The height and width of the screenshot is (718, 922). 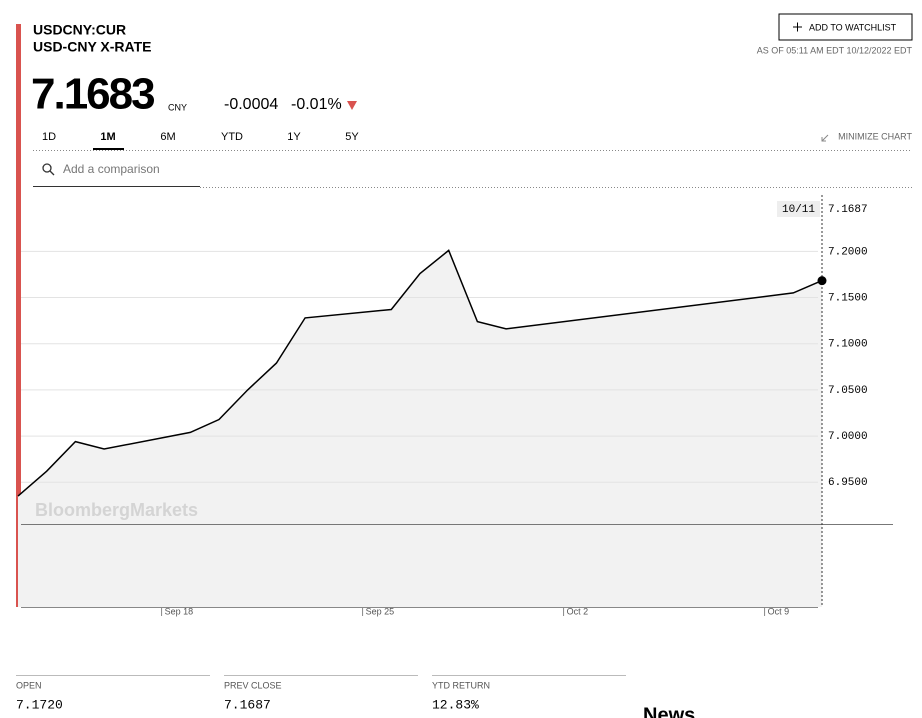 I want to click on range-tab: YTD, so click(x=232, y=137).